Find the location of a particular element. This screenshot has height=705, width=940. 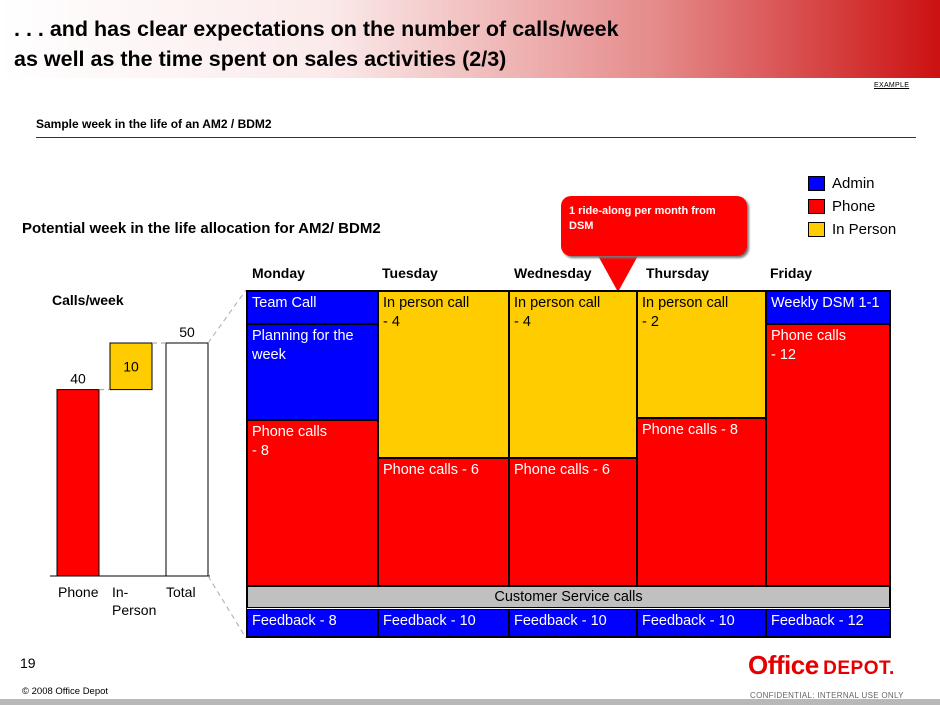

value-label-total: 50 is located at coordinates (187, 332).